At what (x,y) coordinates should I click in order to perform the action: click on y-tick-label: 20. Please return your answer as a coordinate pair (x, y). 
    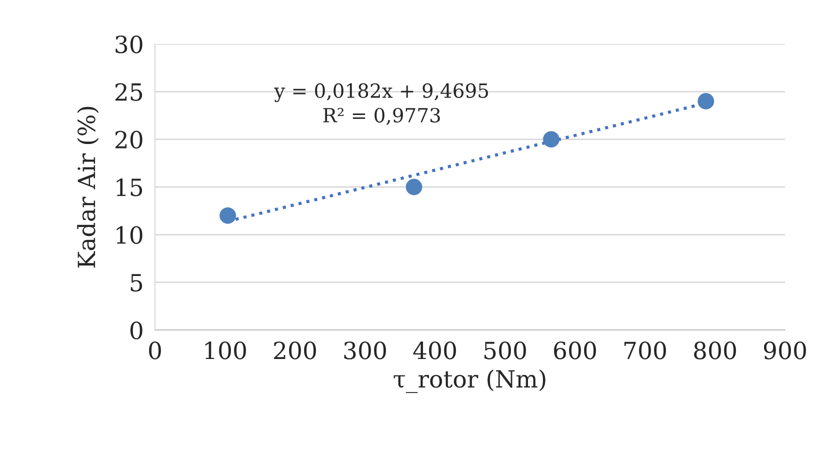
    Looking at the image, I should click on (128, 139).